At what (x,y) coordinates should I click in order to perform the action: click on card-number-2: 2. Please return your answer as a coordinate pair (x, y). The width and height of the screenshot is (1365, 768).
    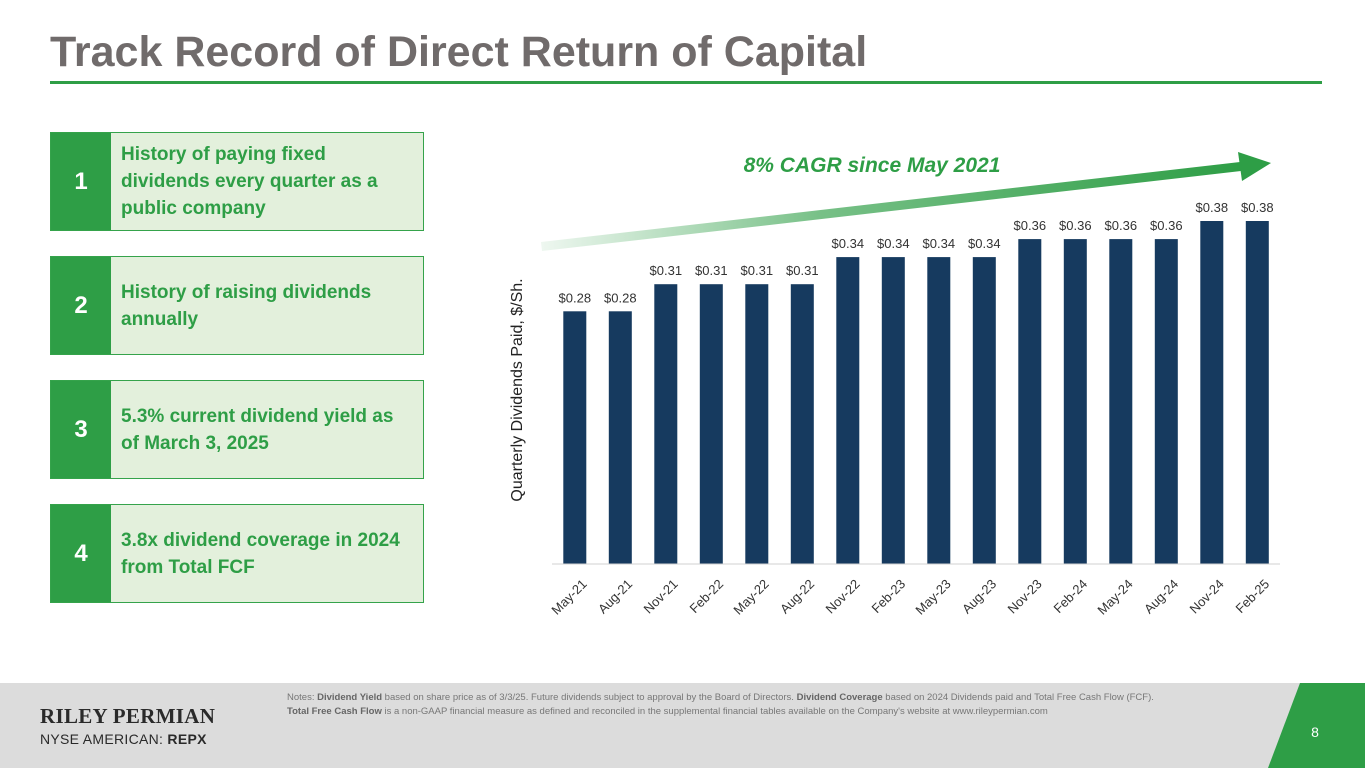
    Looking at the image, I should click on (81, 305).